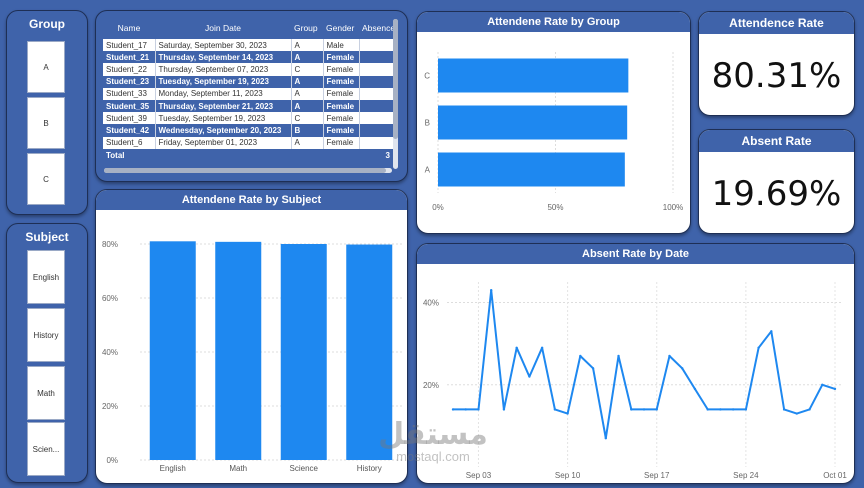  I want to click on subject-item-math: Math, so click(46, 393).